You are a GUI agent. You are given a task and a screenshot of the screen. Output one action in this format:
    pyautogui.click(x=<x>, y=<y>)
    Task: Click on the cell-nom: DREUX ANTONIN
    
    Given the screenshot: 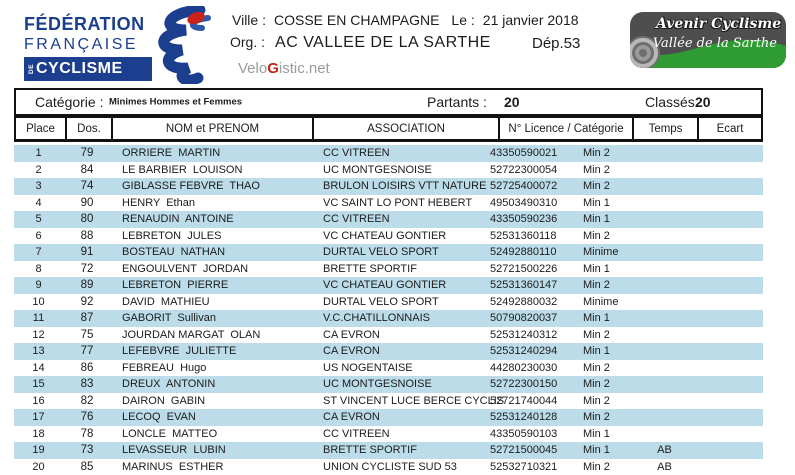 What is the action you would take?
    pyautogui.click(x=169, y=384)
    